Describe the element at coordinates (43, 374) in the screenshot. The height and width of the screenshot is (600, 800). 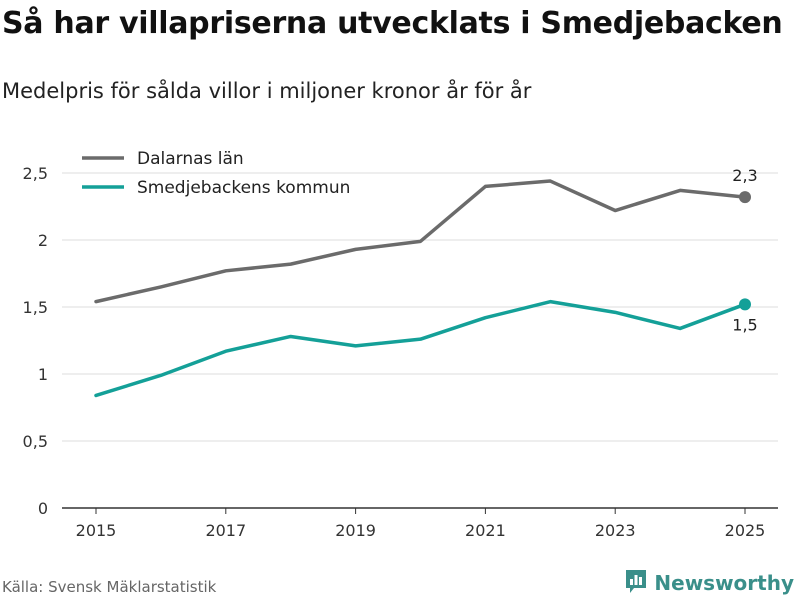
I see `y-tick-label: 1` at that location.